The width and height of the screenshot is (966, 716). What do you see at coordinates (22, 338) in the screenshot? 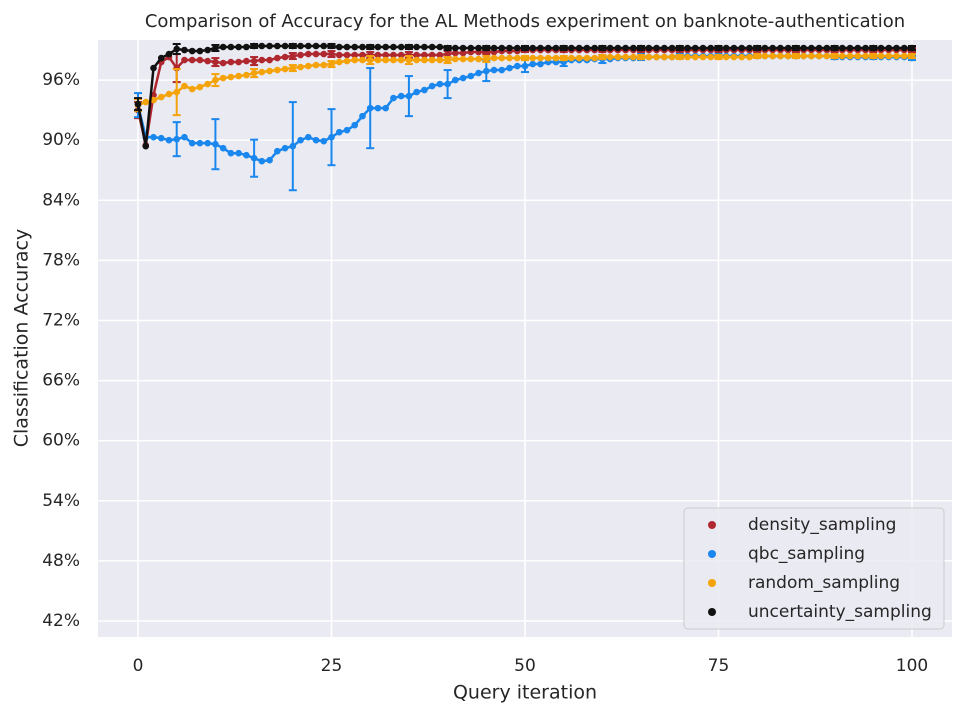
I see `y-axis-label: Classification Accuracy` at bounding box center [22, 338].